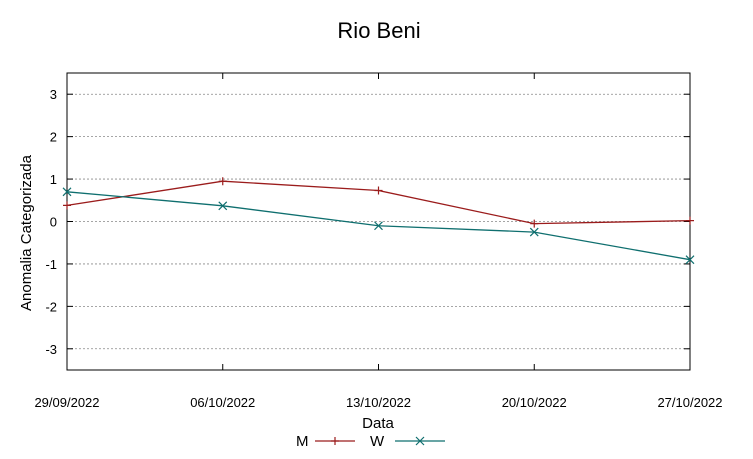 This screenshot has width=753, height=459. Describe the element at coordinates (378, 30) in the screenshot. I see `chart-title: Rio Beni` at that location.